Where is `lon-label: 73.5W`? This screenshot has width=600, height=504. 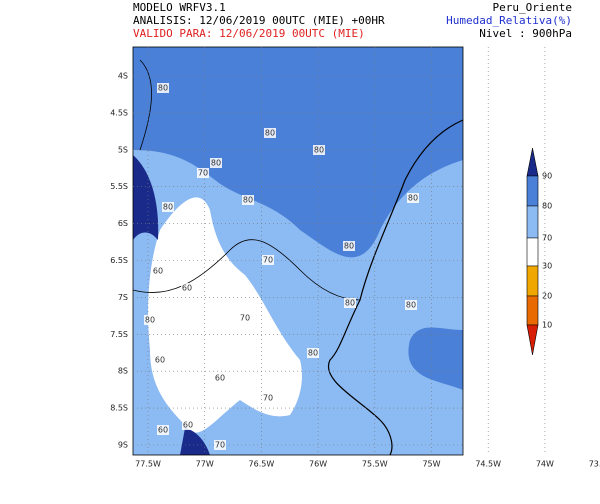
lon-label: 73.5W is located at coordinates (594, 464).